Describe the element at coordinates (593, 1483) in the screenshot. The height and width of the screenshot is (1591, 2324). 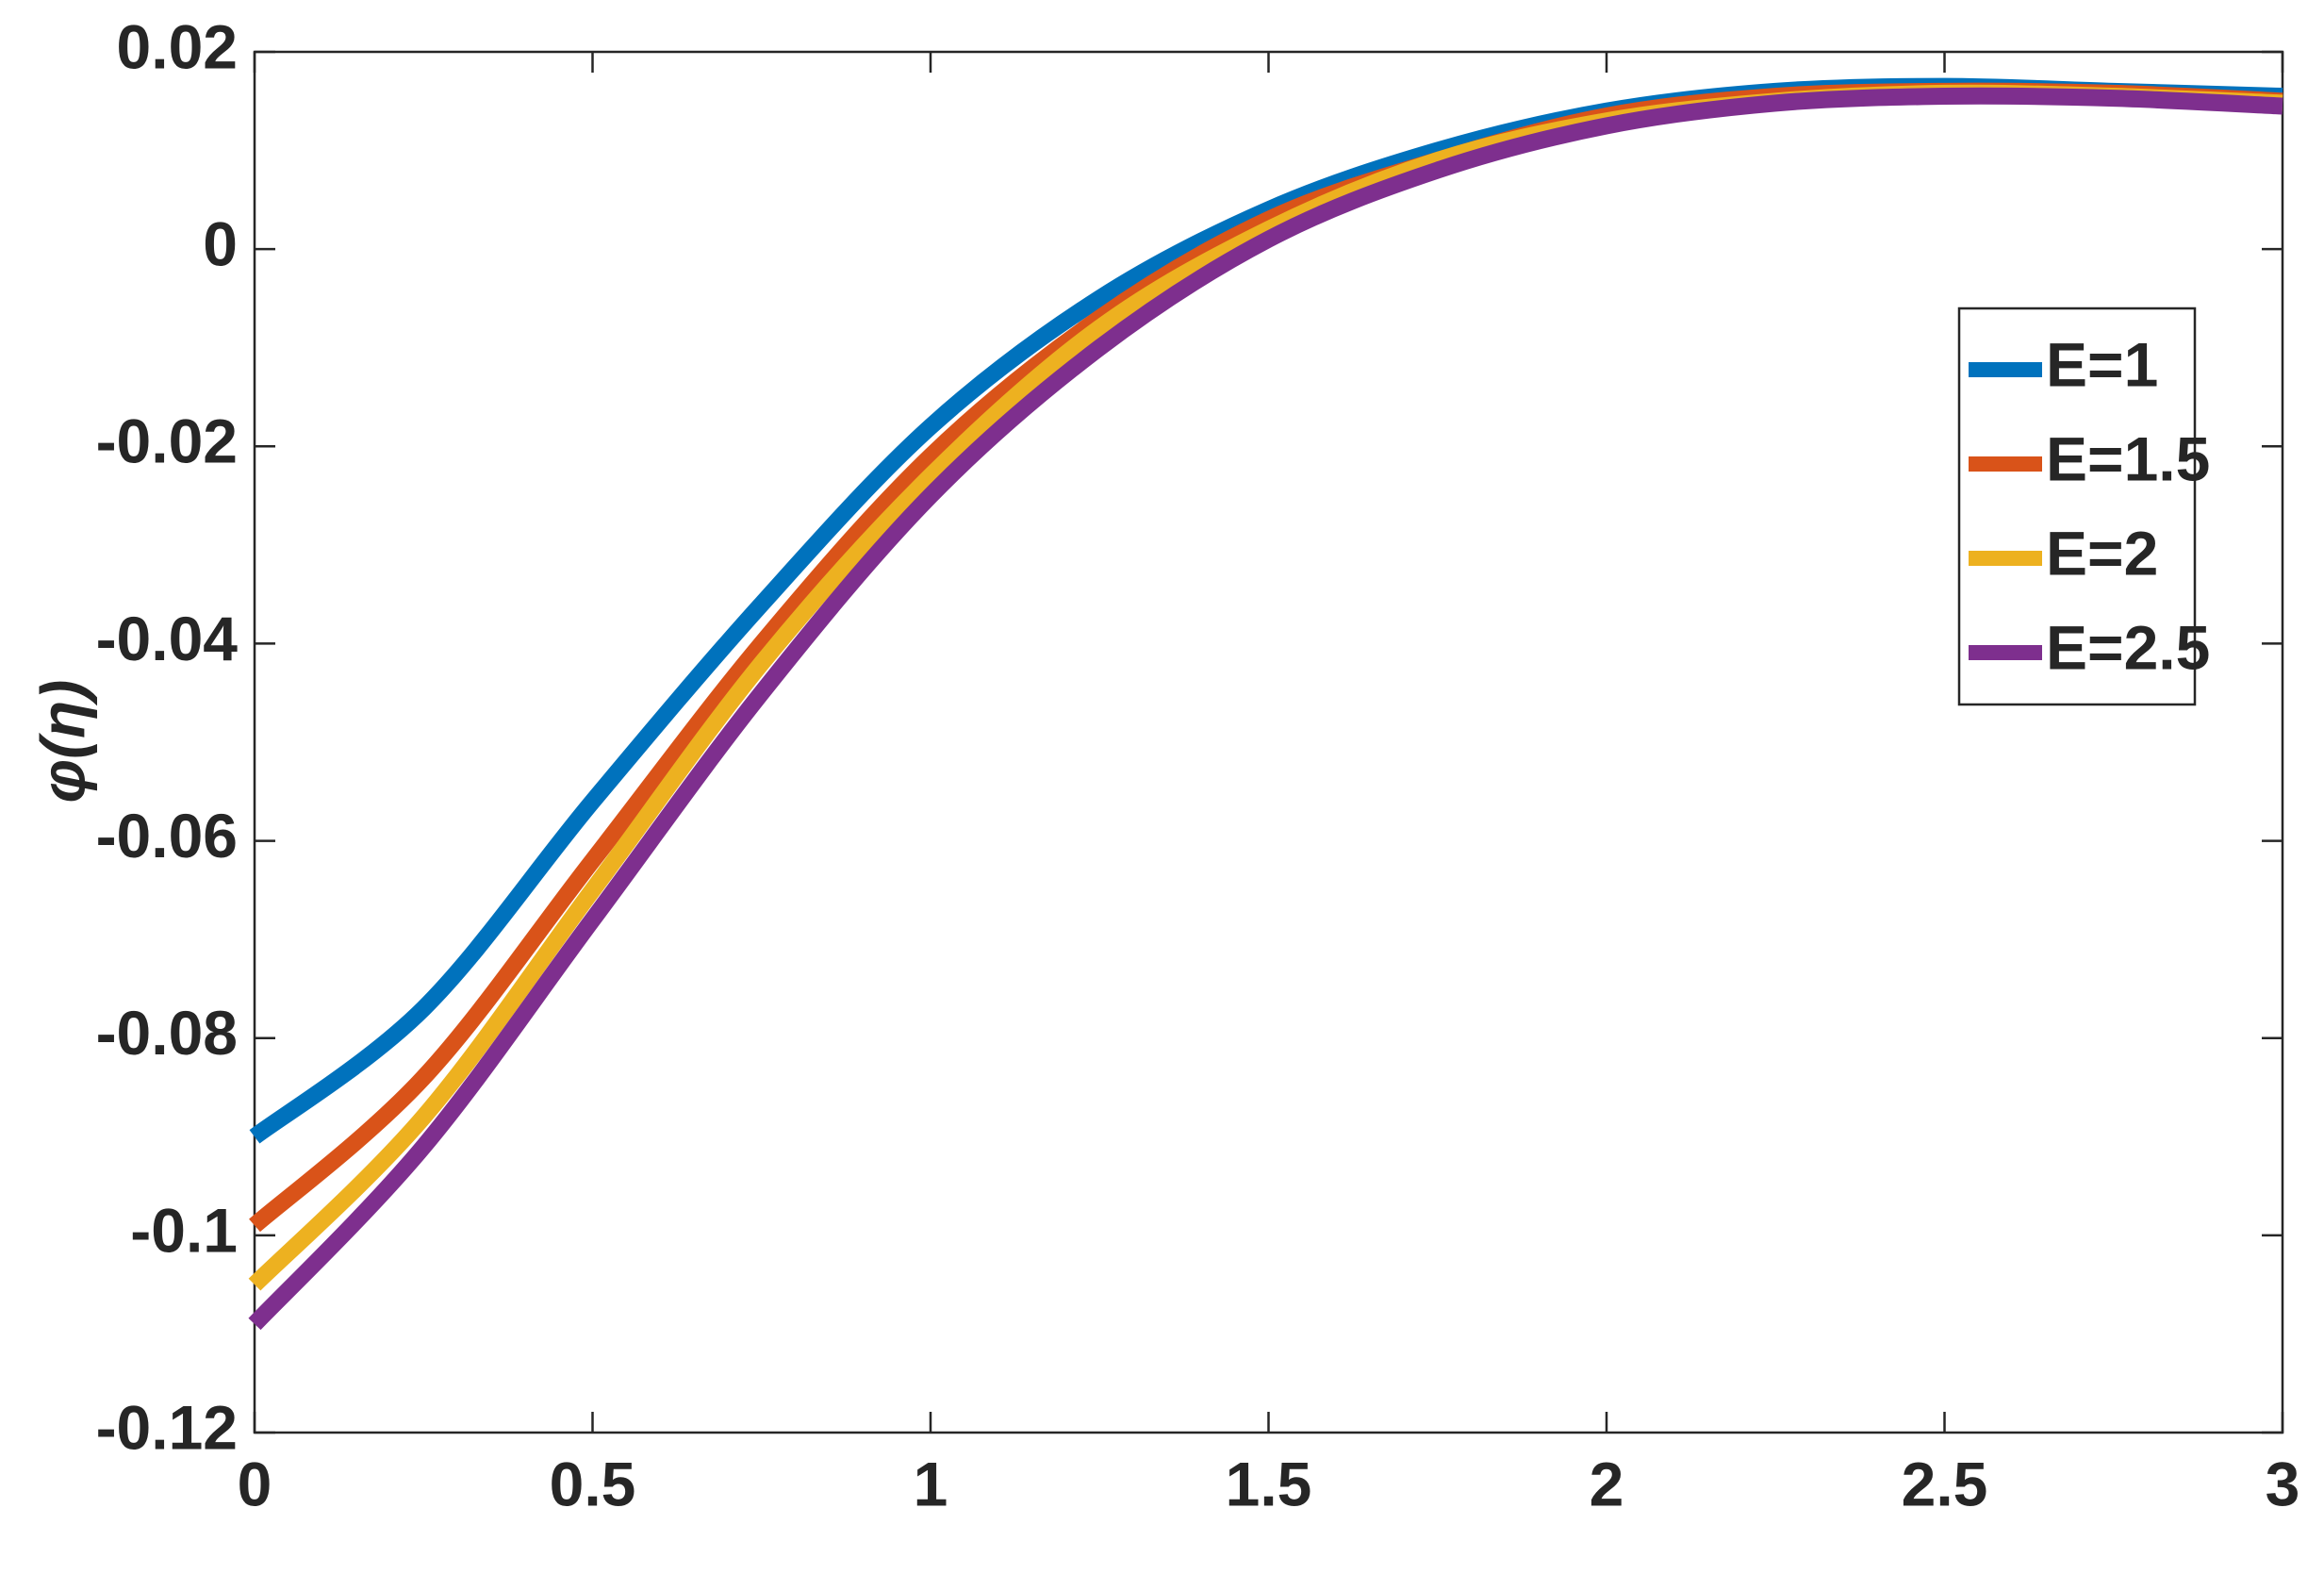
I see `x-tick-label: 0.5` at that location.